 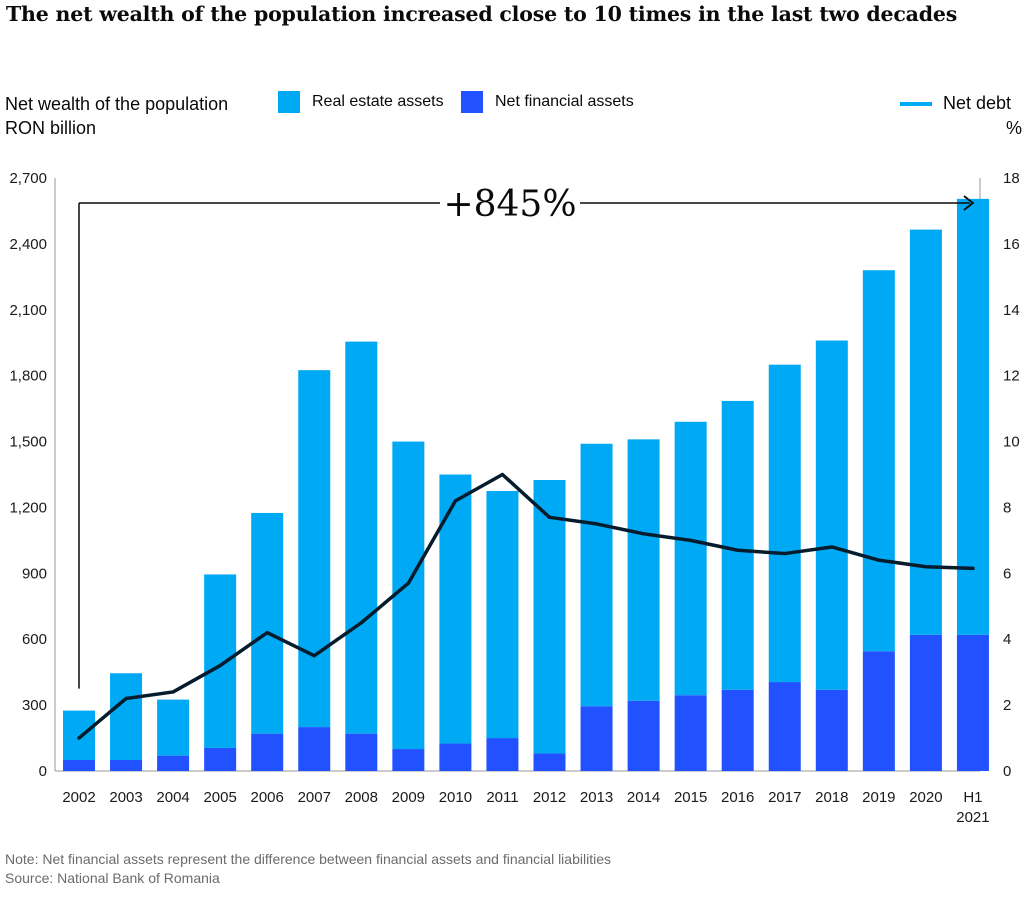 What do you see at coordinates (1011, 178) in the screenshot?
I see `y2-tick-label: 18` at bounding box center [1011, 178].